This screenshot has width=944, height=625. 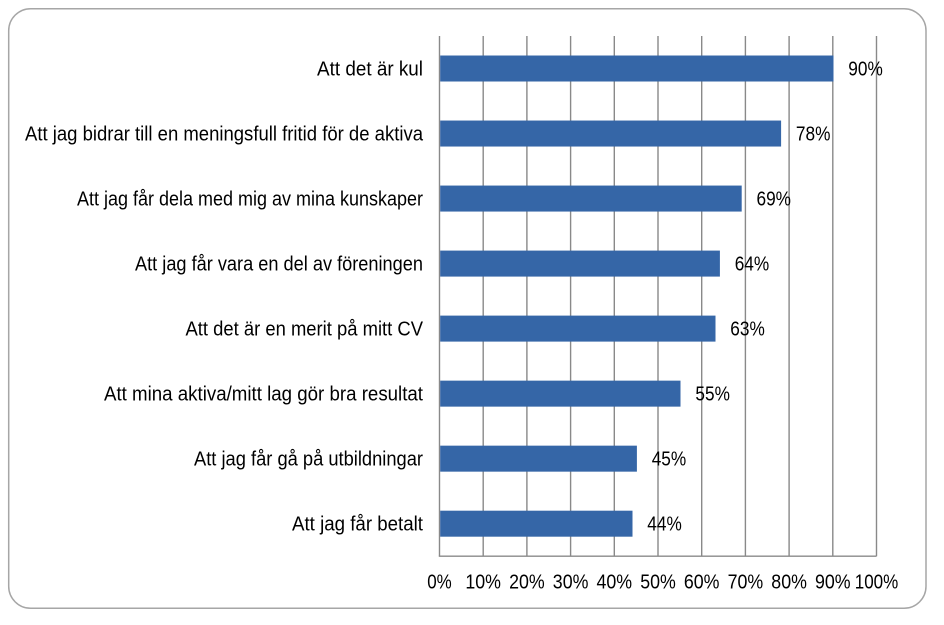 I want to click on svg-text: 55%, so click(x=712, y=395).